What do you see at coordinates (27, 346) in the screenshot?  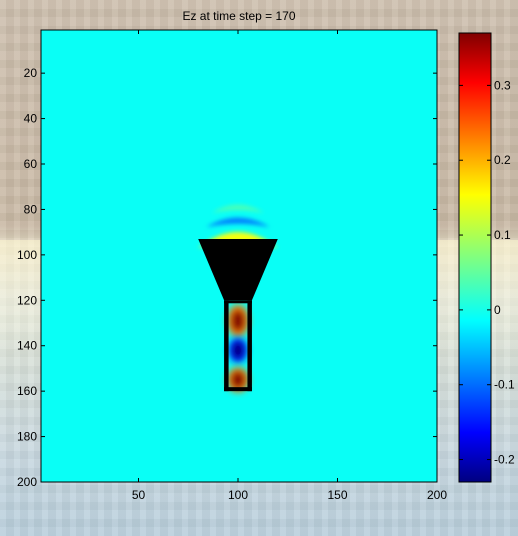 I see `y-tick-label: 140` at bounding box center [27, 346].